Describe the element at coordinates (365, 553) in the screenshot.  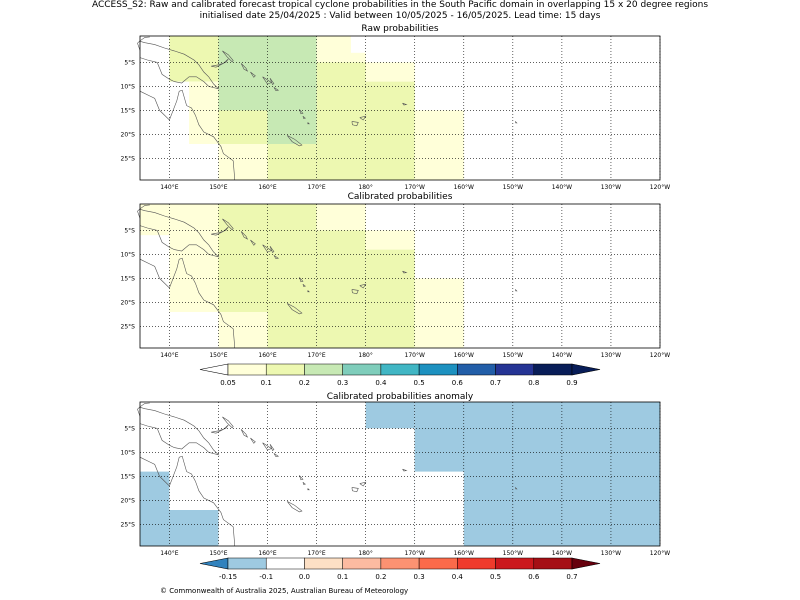
I see `x-tick-label: 180°` at that location.